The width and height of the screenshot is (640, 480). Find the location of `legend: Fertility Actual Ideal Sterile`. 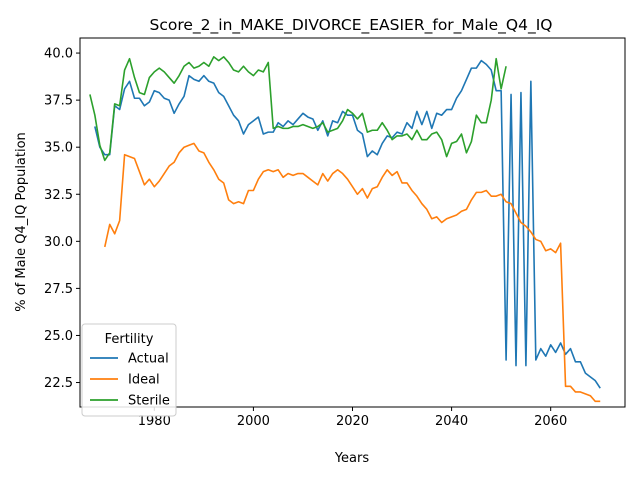

legend: Fertility Actual Ideal Sterile is located at coordinates (129, 370).